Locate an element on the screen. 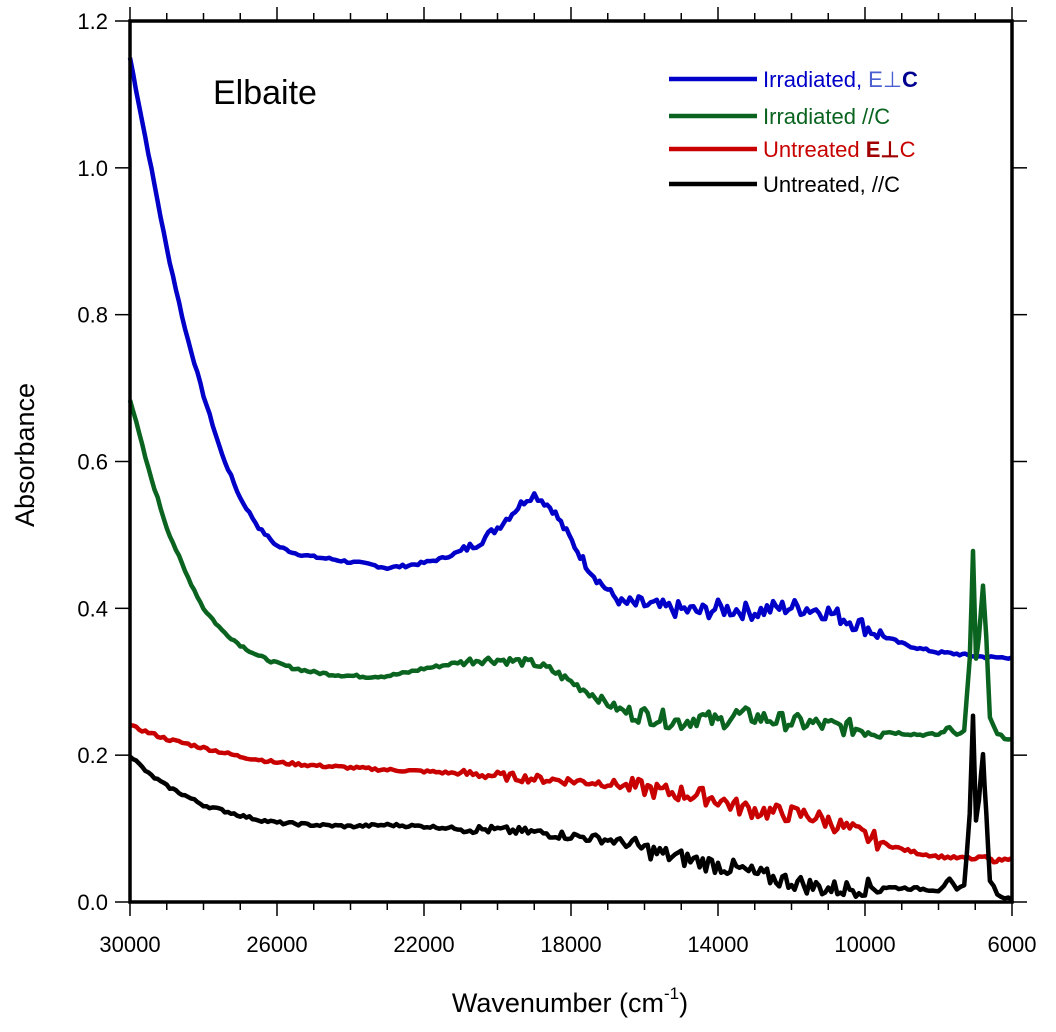 The image size is (1056, 1032). y-tick-label: 0.4 is located at coordinates (92, 608).